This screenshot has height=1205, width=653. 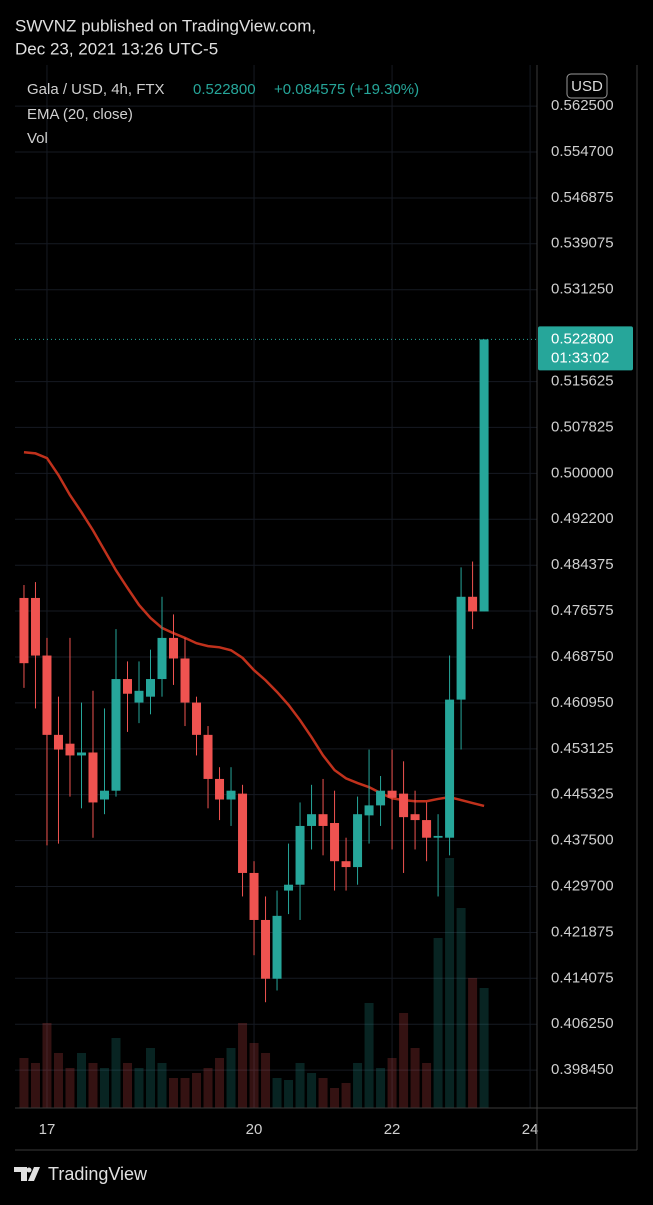 I want to click on y-tick-label: 0.445325, so click(x=582, y=794).